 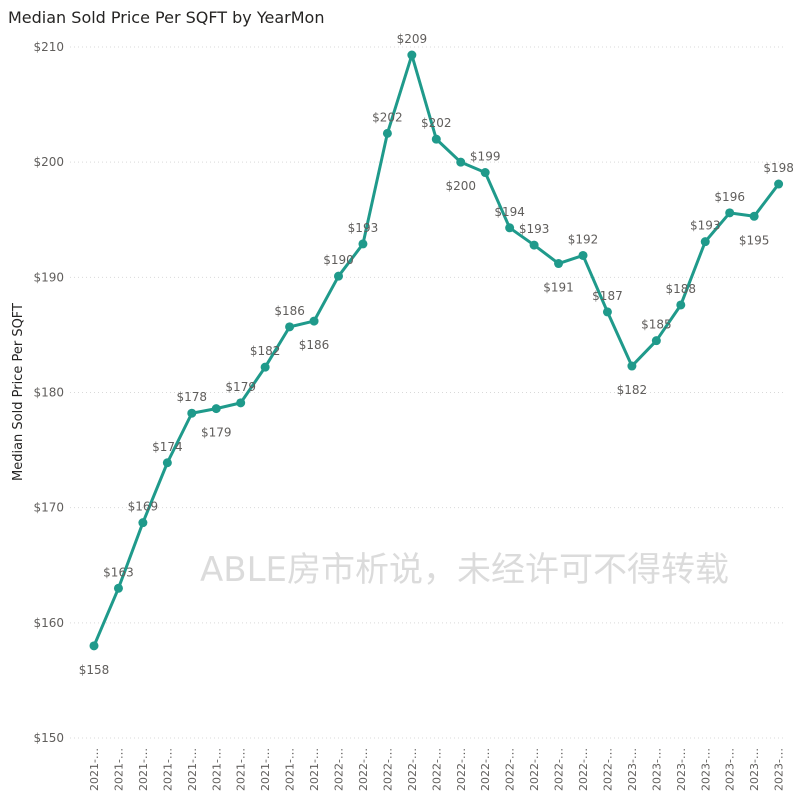 I want to click on data-label: $188, so click(x=681, y=289).